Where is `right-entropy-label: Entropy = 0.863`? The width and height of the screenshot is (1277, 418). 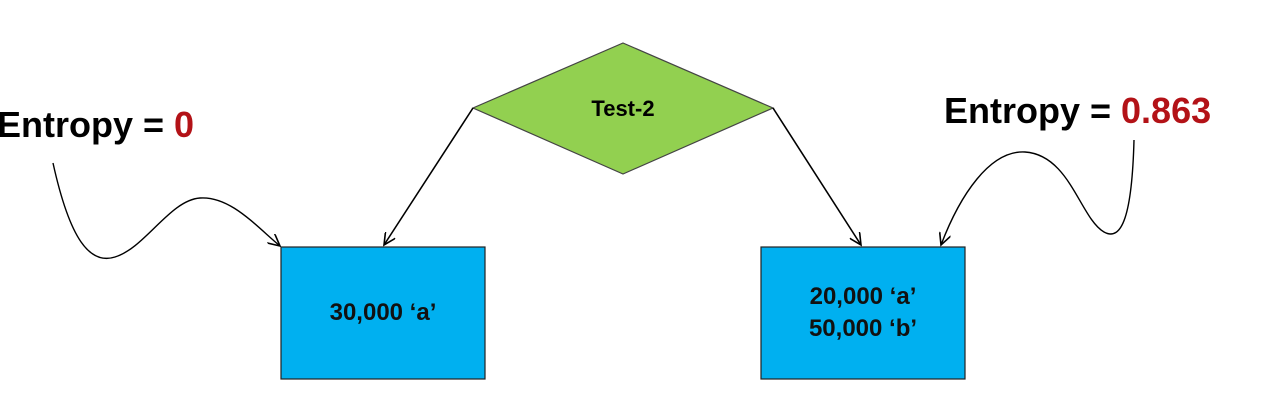 right-entropy-label: Entropy = 0.863 is located at coordinates (1077, 111).